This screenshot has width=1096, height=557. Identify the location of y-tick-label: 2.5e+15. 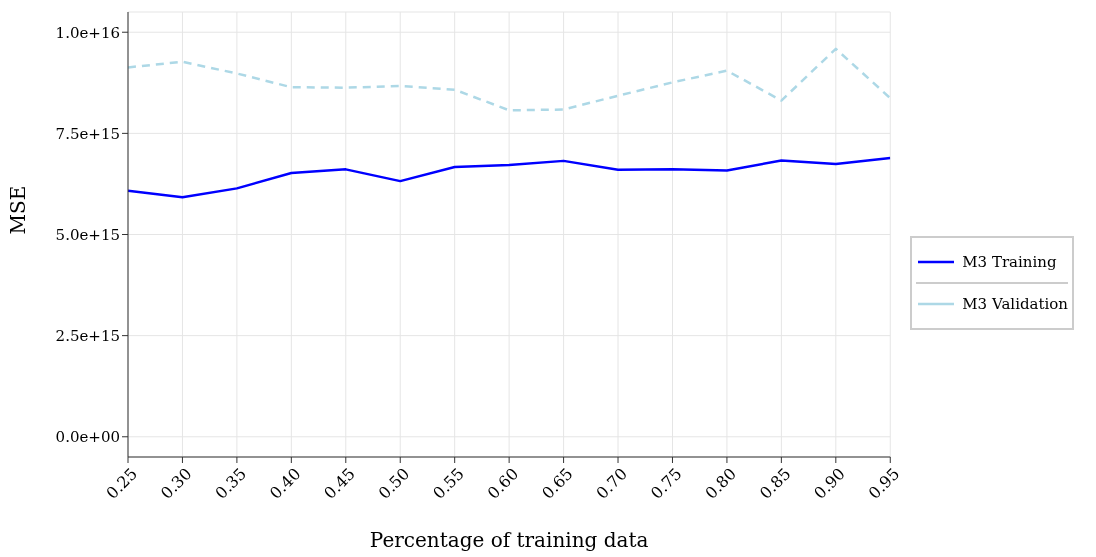
(87, 335).